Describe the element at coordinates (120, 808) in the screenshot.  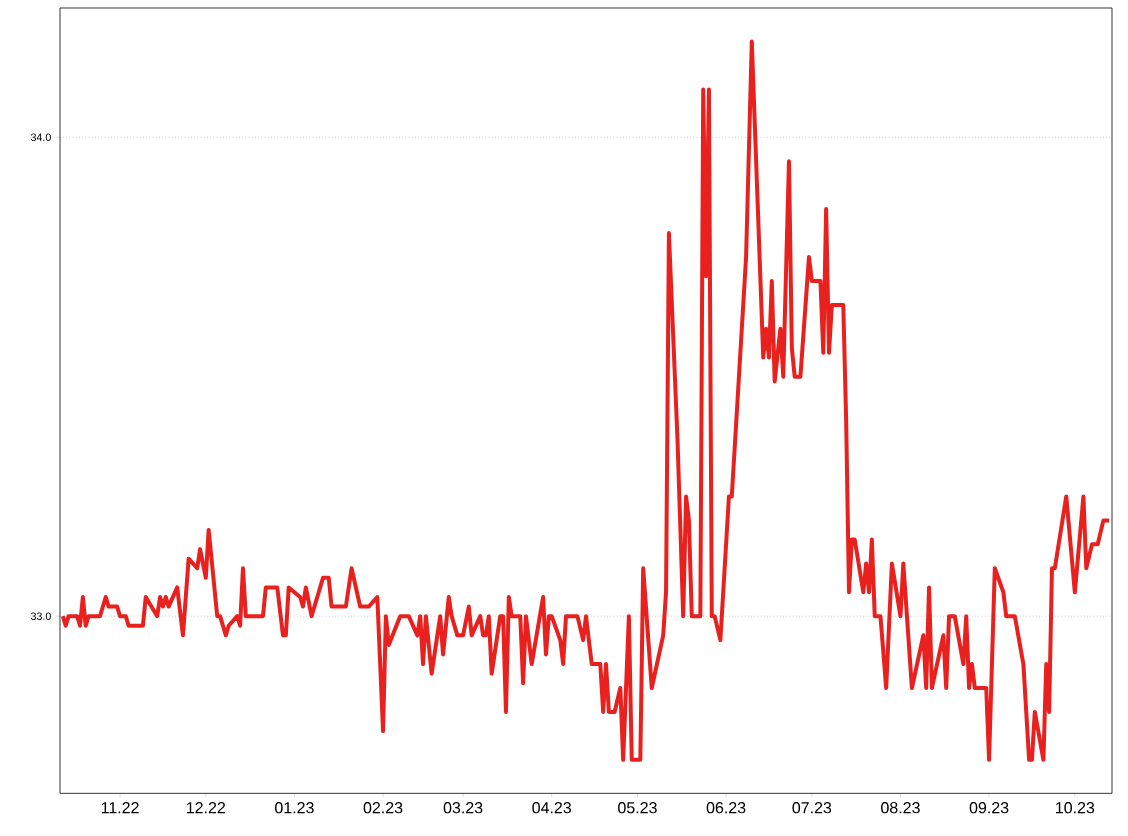
I see `x-tick-label: 11.22` at that location.